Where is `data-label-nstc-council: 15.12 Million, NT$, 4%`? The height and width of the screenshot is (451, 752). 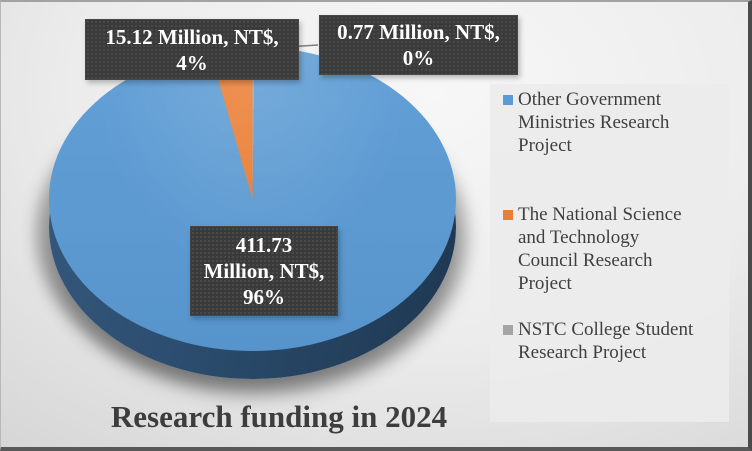
data-label-nstc-council: 15.12 Million, NT$, 4% is located at coordinates (192, 49).